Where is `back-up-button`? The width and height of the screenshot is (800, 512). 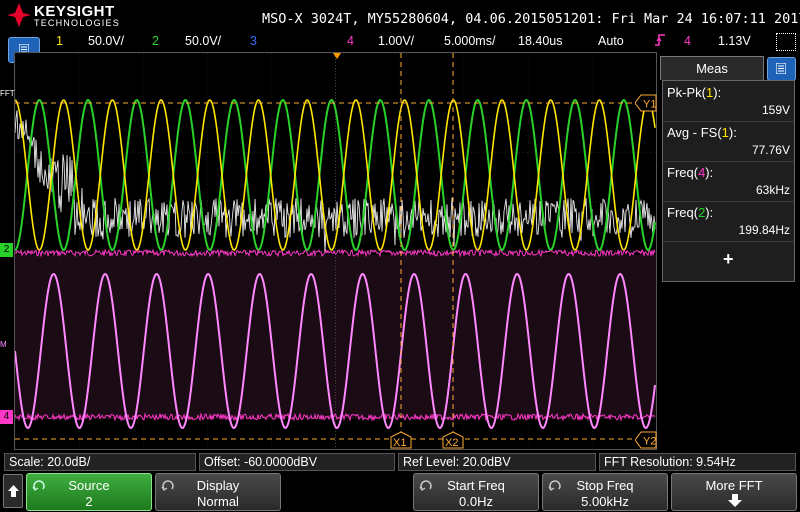
back-up-button is located at coordinates (13, 491).